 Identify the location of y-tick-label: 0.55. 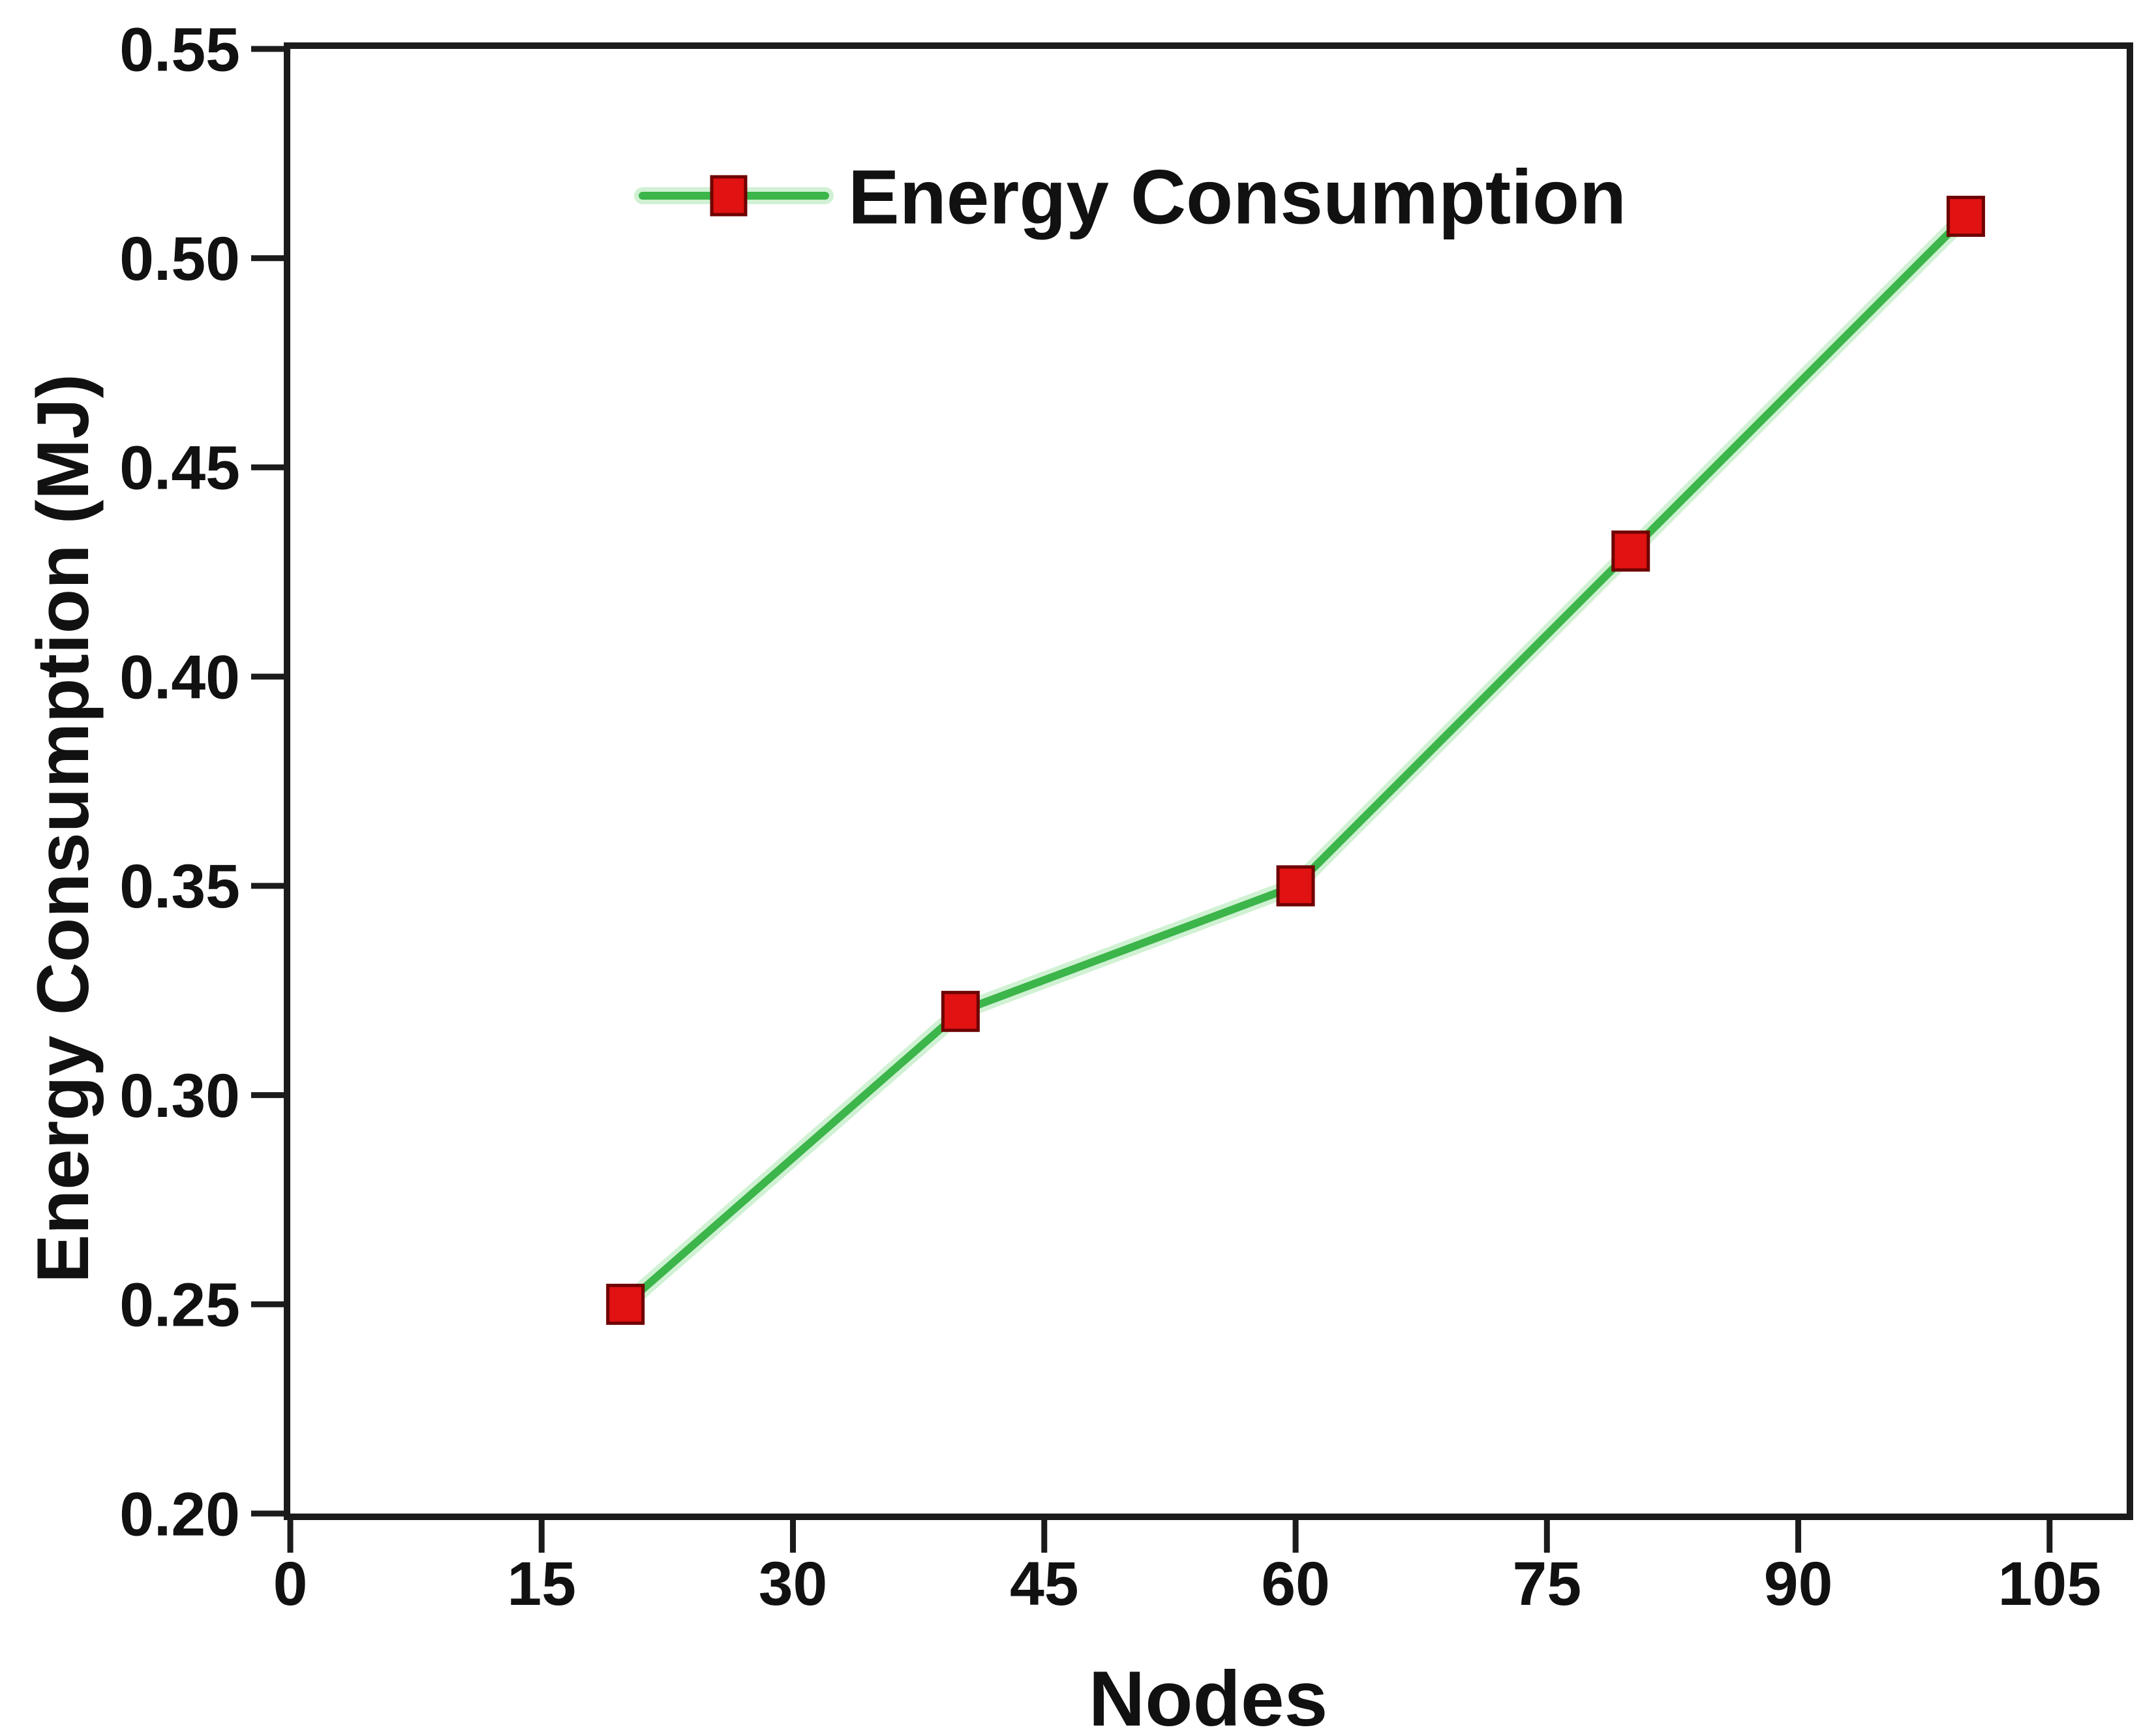
(180, 49).